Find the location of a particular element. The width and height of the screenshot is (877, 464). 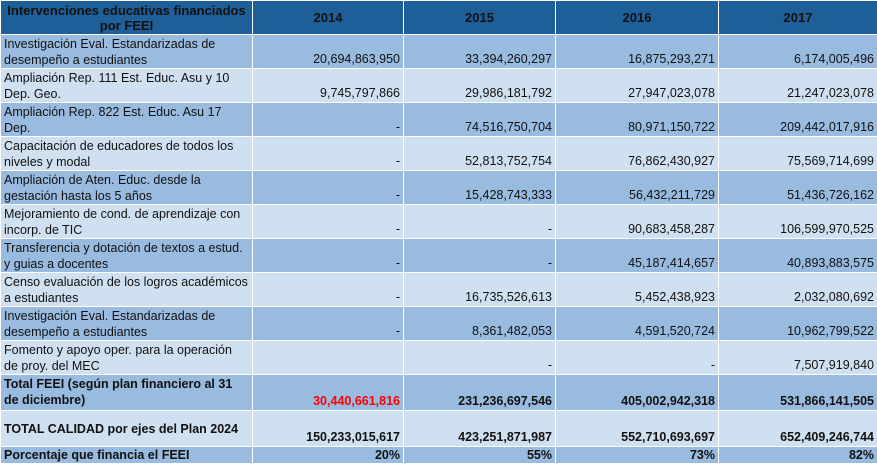

cell-value: 75,569,714,699 is located at coordinates (798, 154).